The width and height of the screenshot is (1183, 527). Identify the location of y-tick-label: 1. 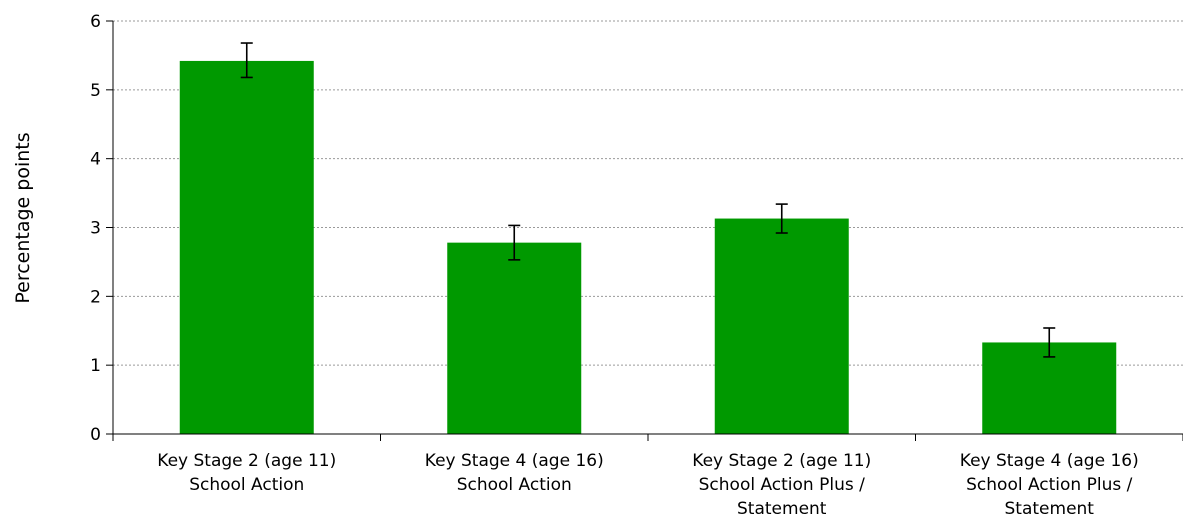
(95, 366).